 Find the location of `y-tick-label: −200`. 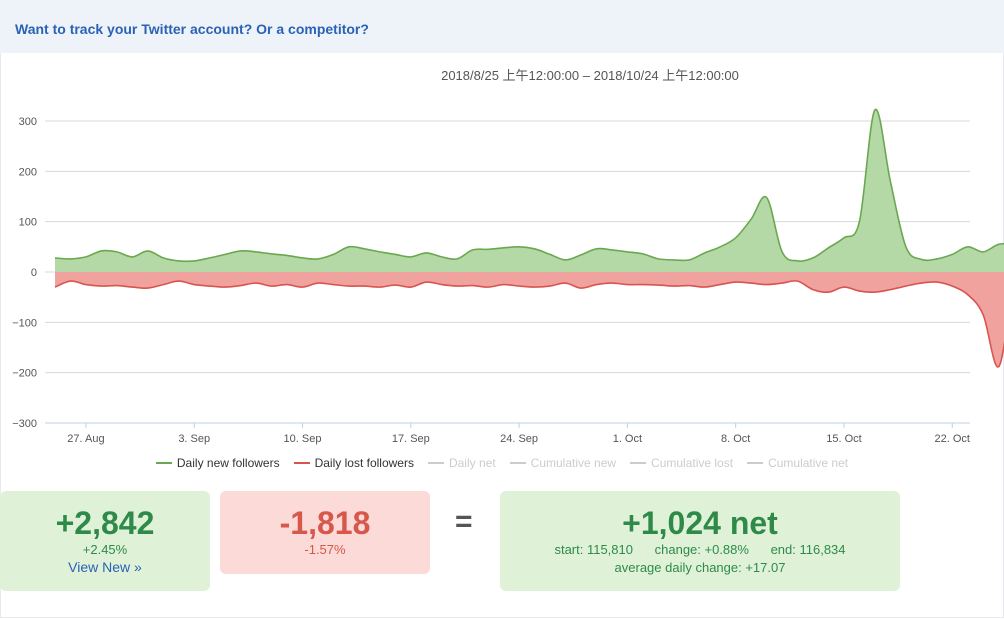

y-tick-label: −200 is located at coordinates (24, 374).